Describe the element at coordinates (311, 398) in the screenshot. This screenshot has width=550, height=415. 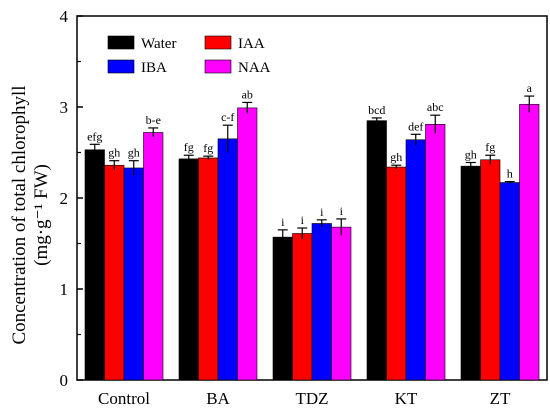
I see `x-category-label: TDZ` at that location.